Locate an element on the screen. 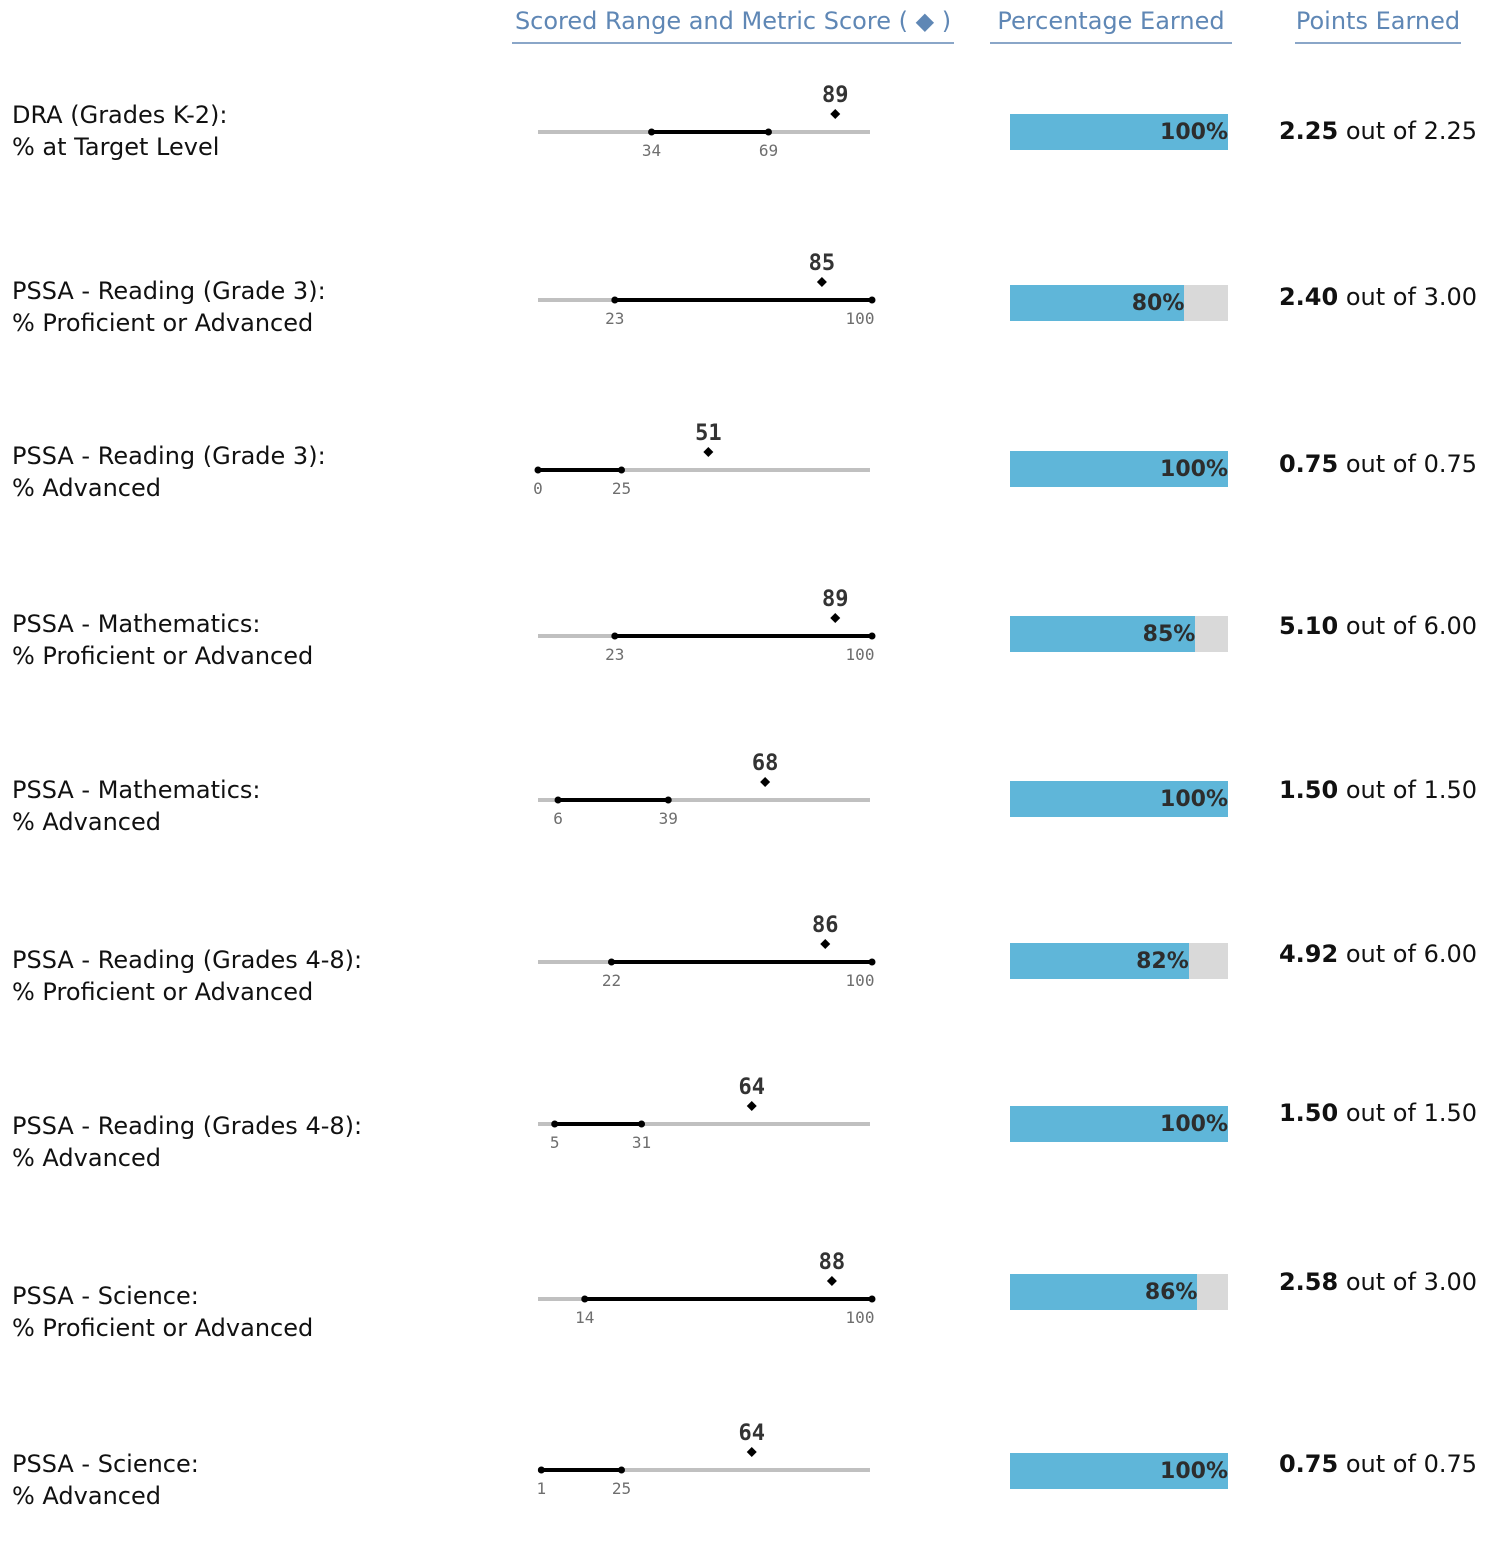  points-earned: 2.25 out of 2.25 is located at coordinates (1378, 131).